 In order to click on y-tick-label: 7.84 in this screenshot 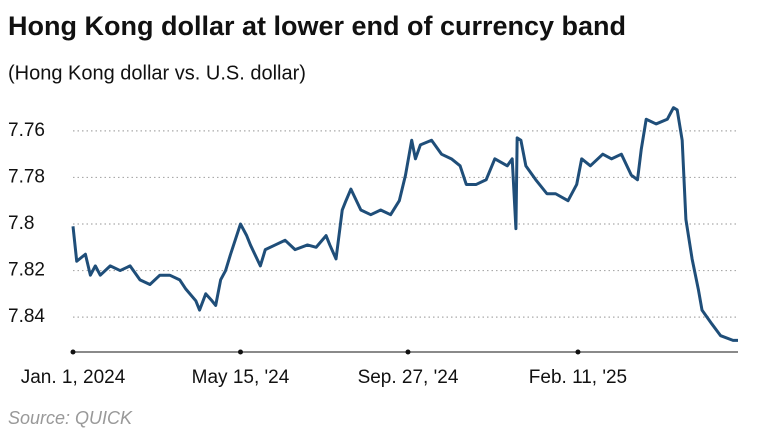, I will do `click(26, 316)`.